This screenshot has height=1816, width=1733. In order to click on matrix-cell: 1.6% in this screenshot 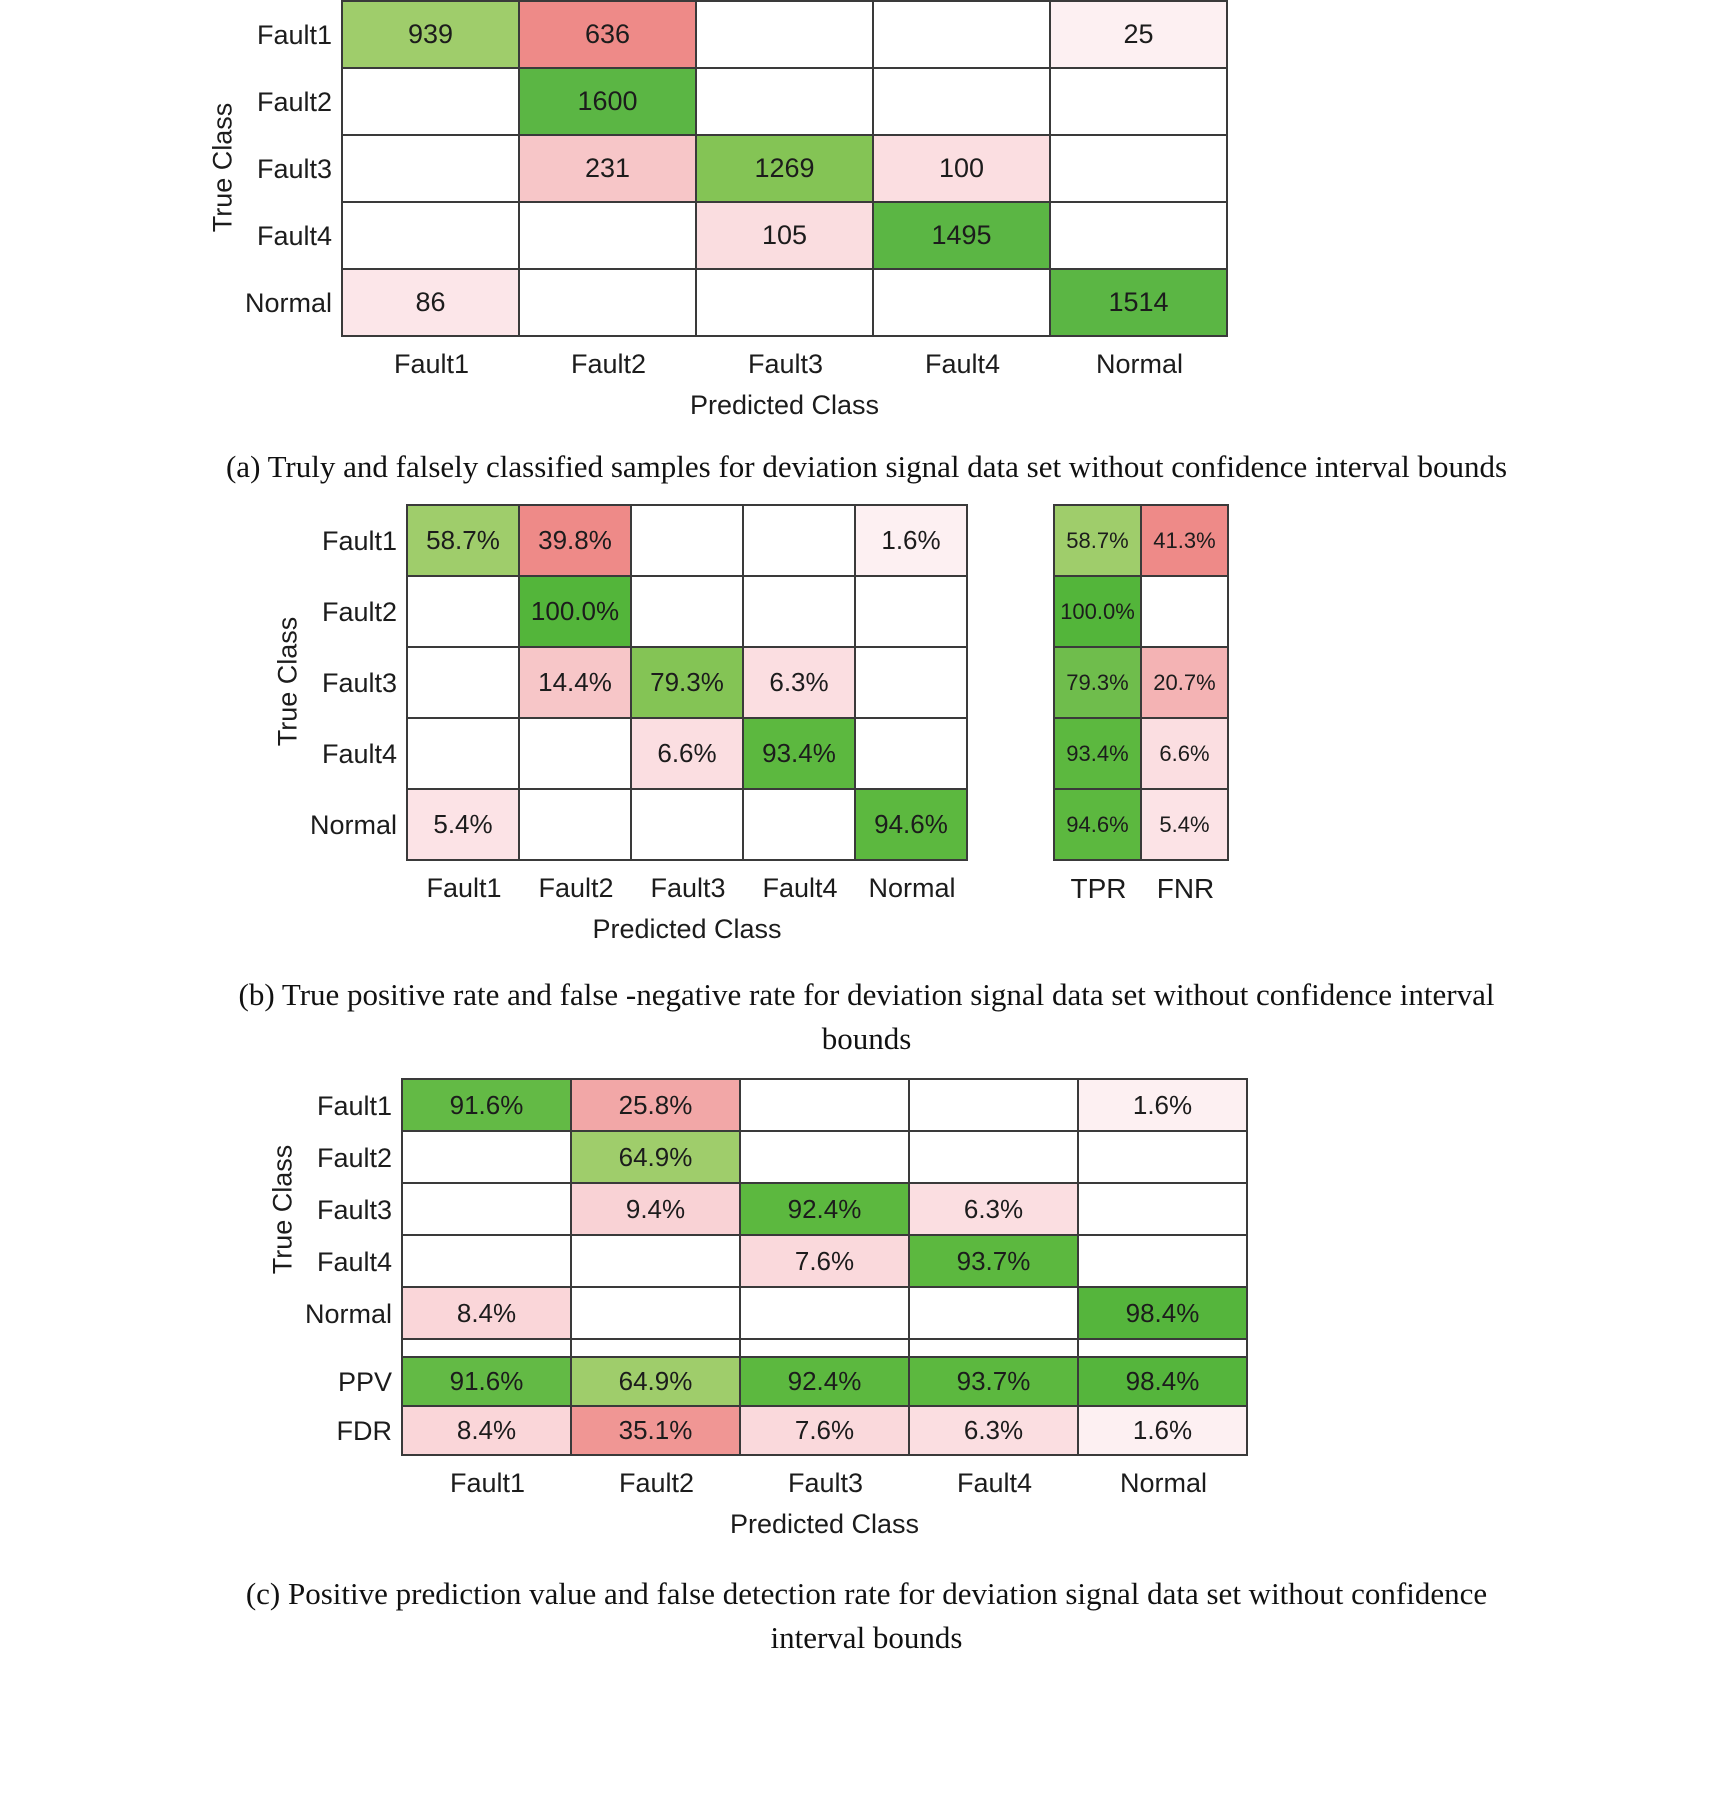, I will do `click(1163, 1432)`.